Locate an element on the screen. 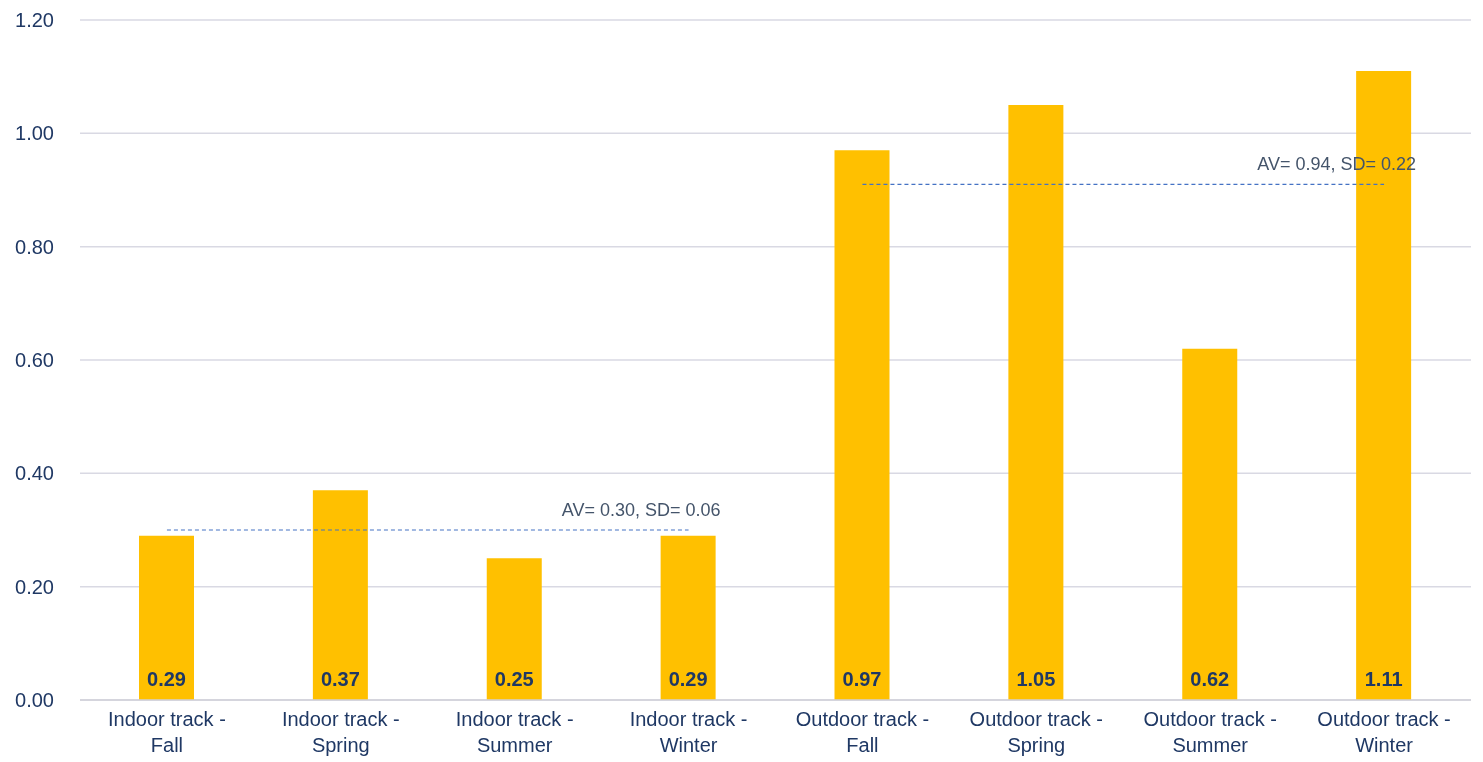 This screenshot has width=1483, height=762. x-tick-label: Outdoor track - Summer is located at coordinates (1210, 732).